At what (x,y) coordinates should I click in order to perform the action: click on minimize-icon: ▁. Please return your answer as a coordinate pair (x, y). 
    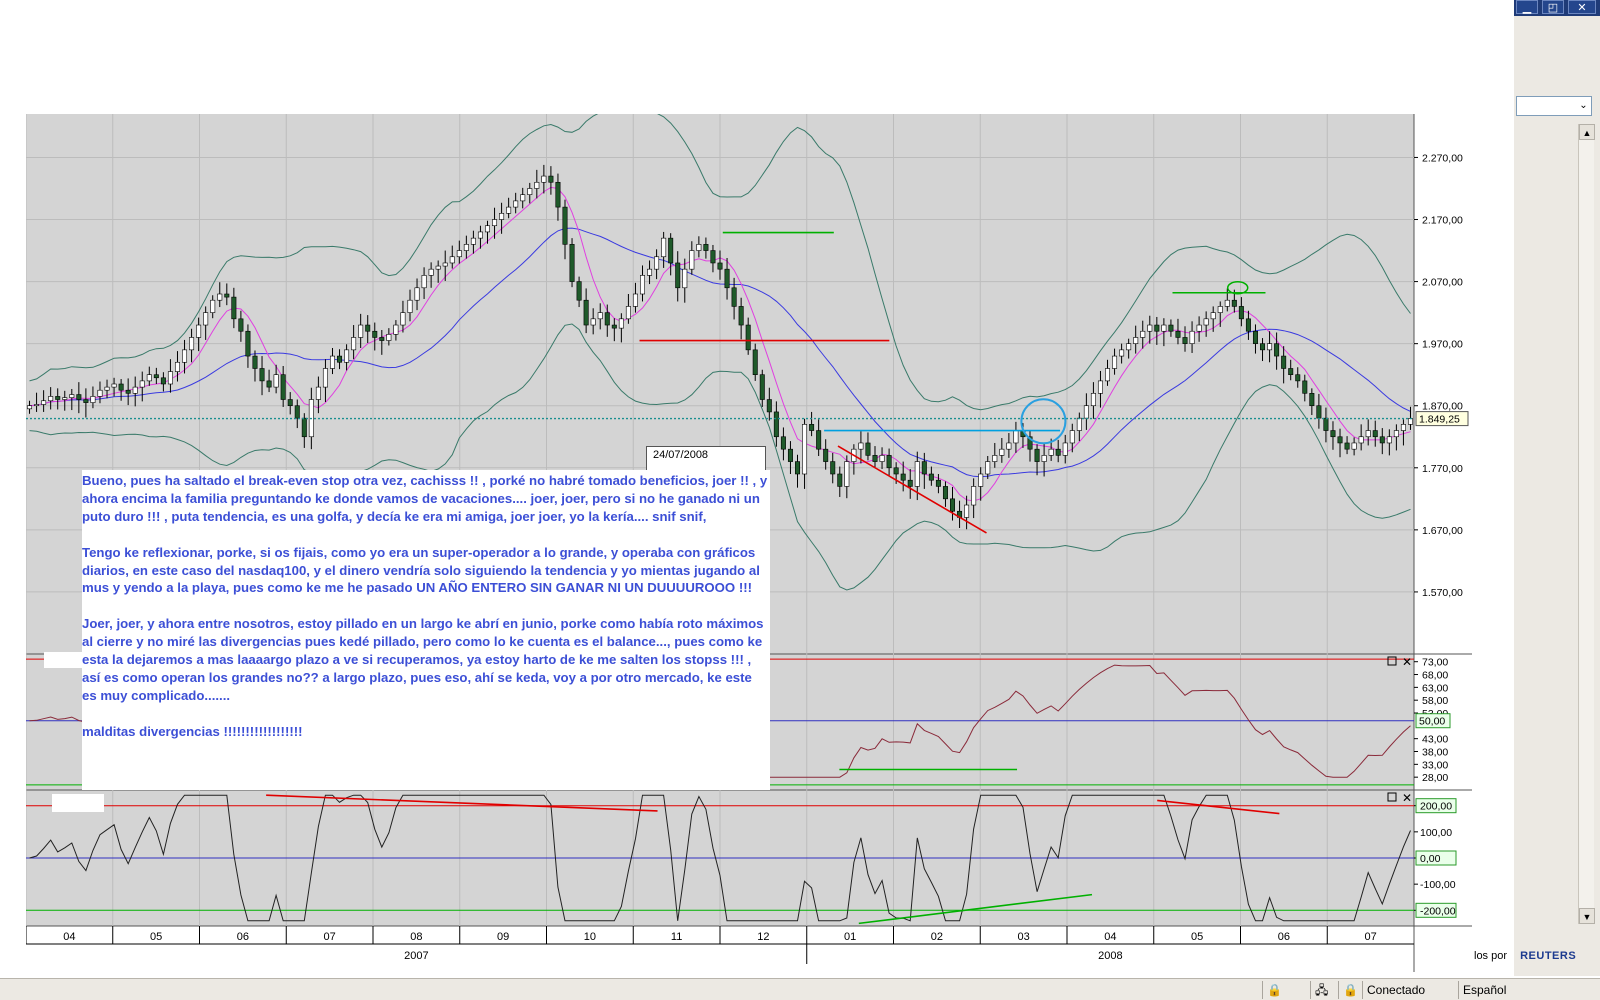
    Looking at the image, I should click on (1527, 8).